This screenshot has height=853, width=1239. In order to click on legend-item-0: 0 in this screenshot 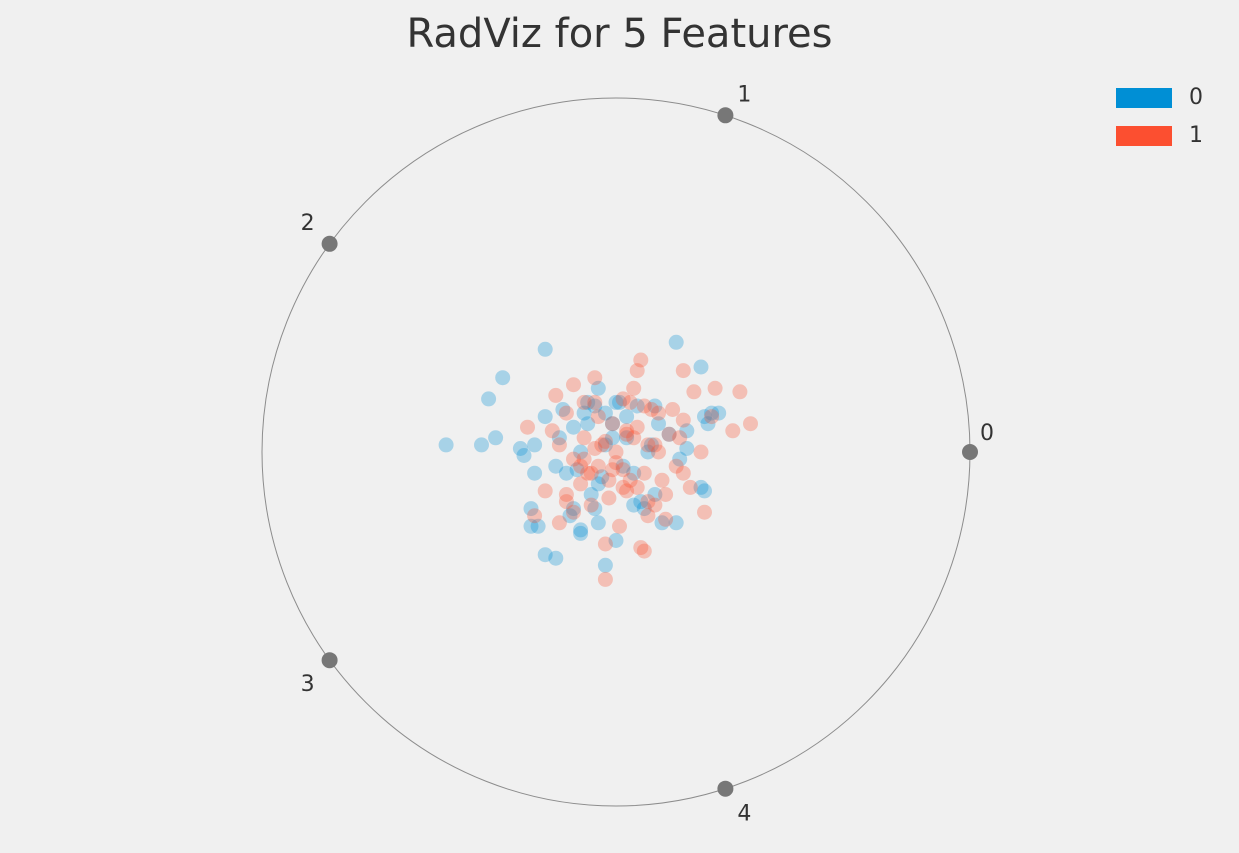, I will do `click(1171, 98)`.